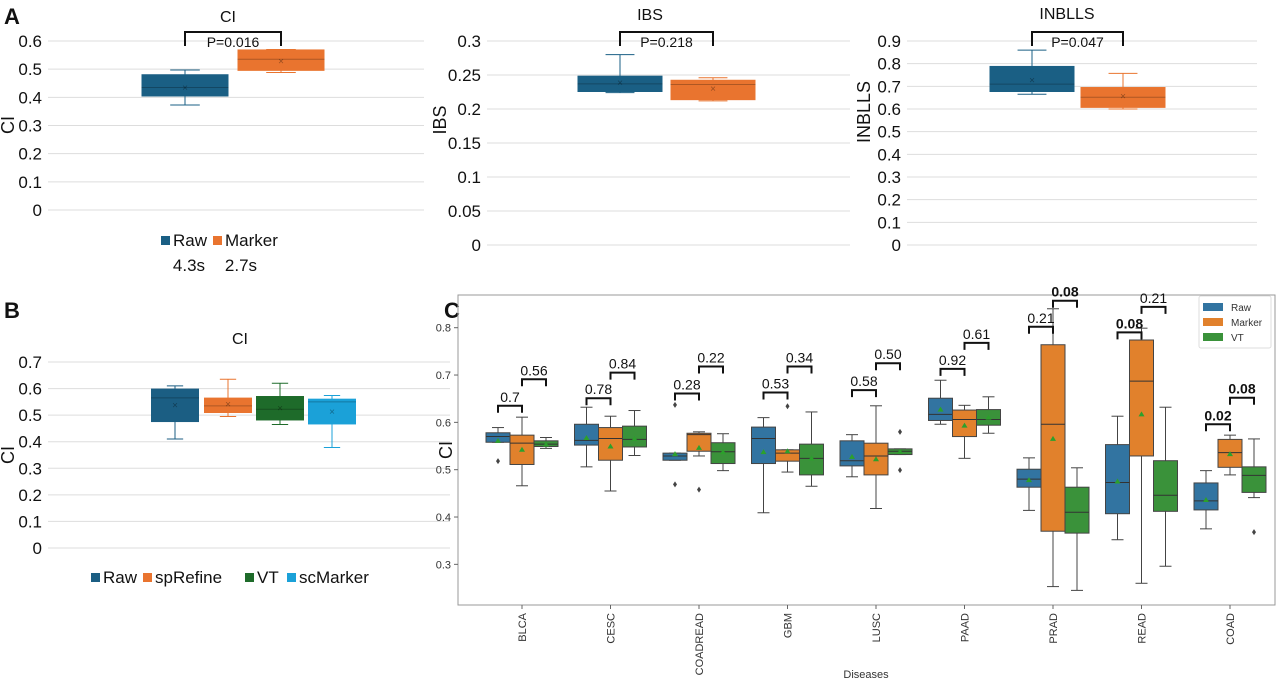 The height and width of the screenshot is (683, 1280). Describe the element at coordinates (877, 627) in the screenshot. I see `x-tick-label: LUSC` at that location.